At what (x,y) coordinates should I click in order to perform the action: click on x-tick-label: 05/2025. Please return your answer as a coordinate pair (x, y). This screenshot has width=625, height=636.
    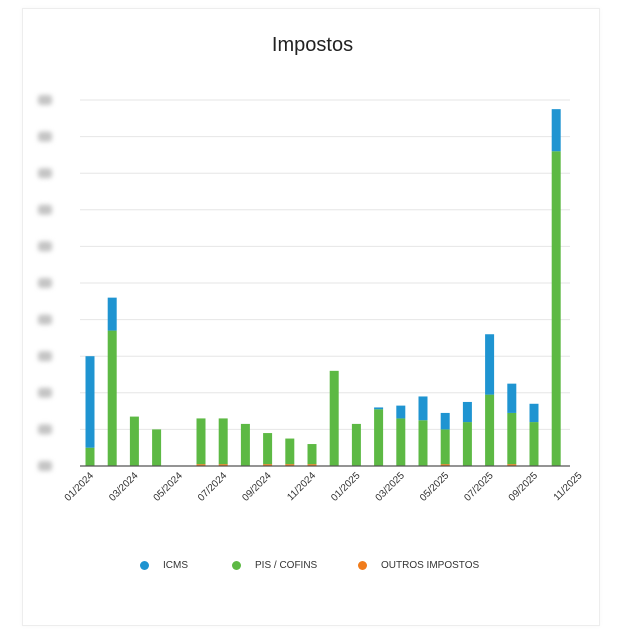
    Looking at the image, I should click on (435, 487).